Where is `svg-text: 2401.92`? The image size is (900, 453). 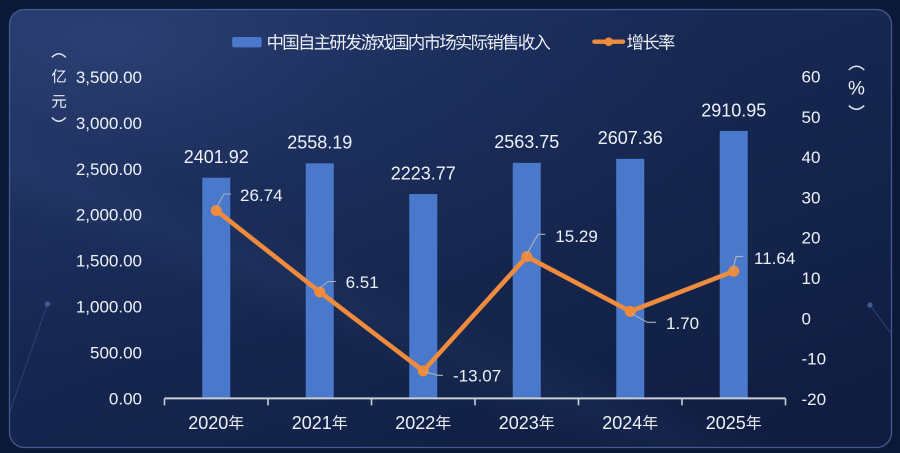
svg-text: 2401.92 is located at coordinates (216, 157).